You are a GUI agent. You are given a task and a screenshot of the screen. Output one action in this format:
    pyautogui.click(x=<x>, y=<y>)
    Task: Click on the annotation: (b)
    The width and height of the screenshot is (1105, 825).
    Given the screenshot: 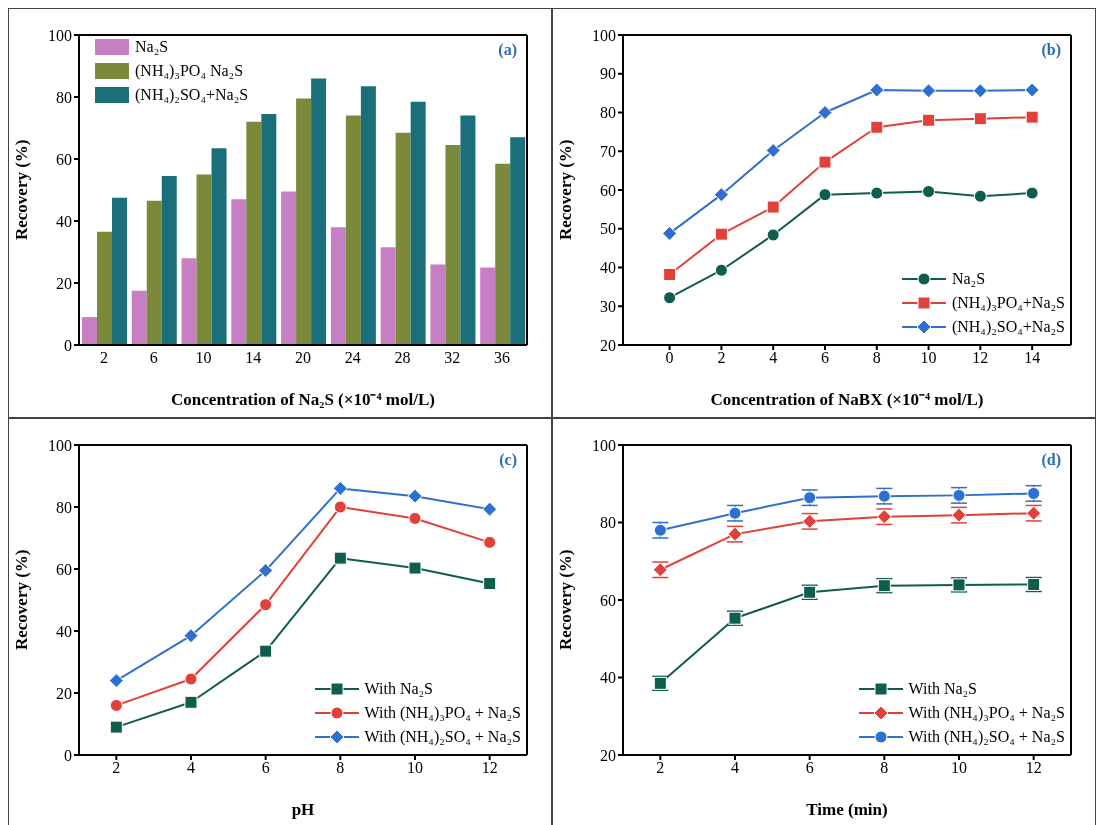 What is the action you would take?
    pyautogui.click(x=1051, y=50)
    